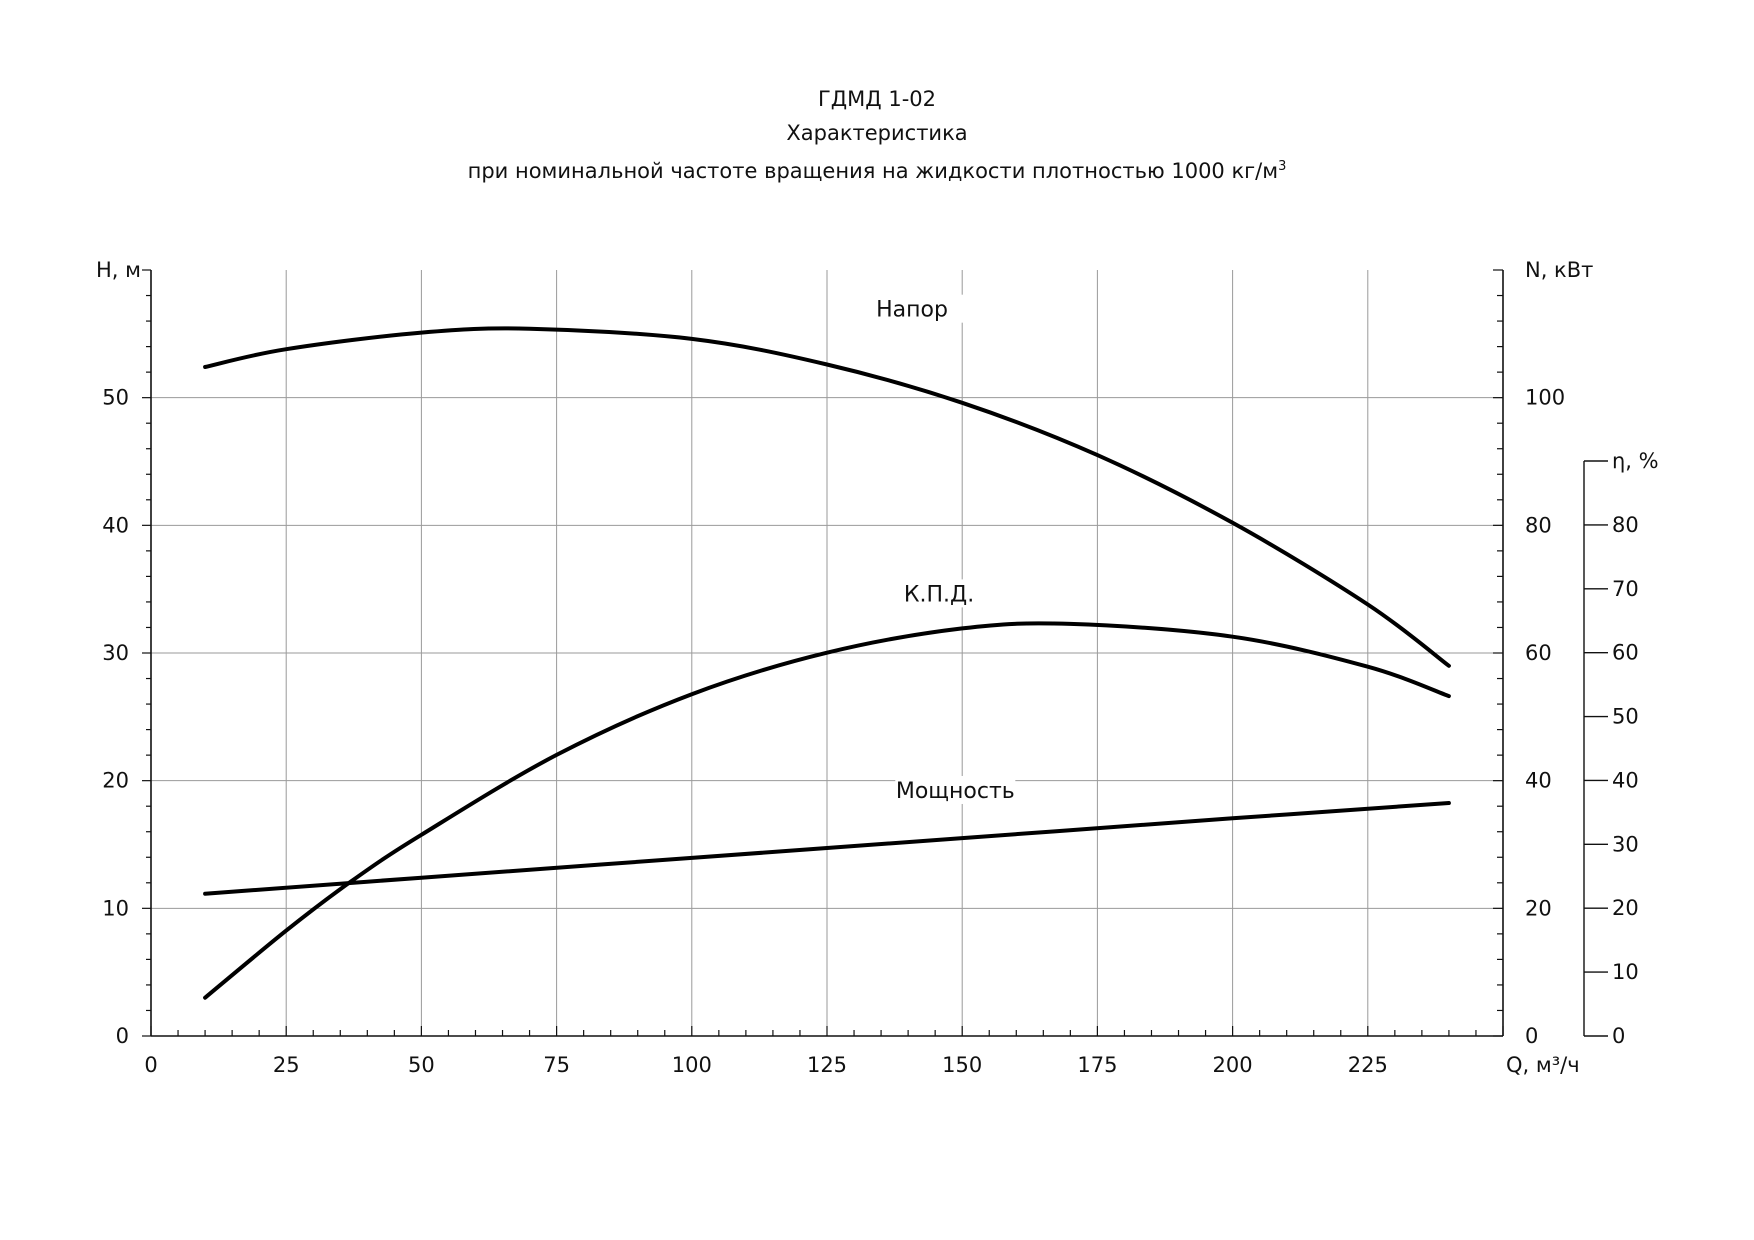 This screenshot has width=1754, height=1240. I want to click on series-label-n: Мощность, so click(955, 791).